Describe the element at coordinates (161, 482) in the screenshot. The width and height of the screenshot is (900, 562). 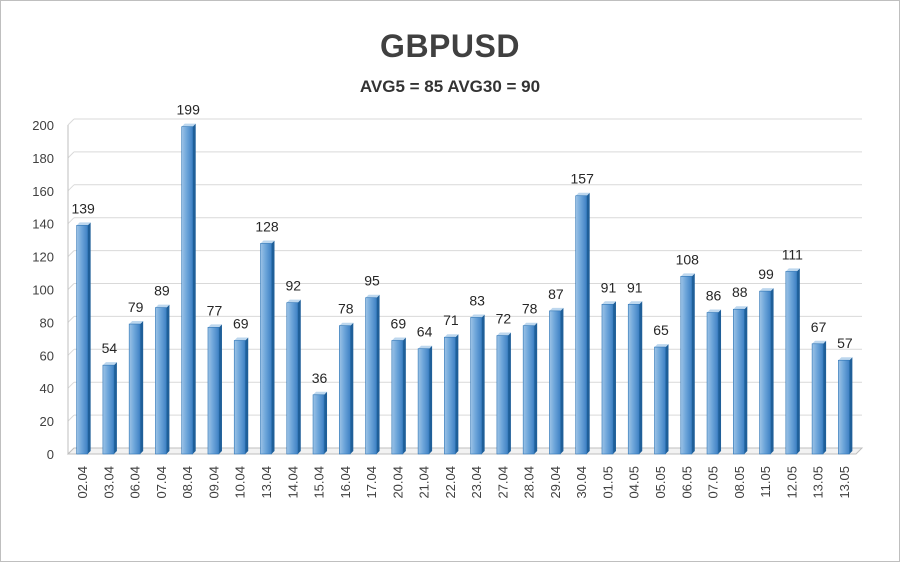
I see `x-tick-label: 07.04` at that location.